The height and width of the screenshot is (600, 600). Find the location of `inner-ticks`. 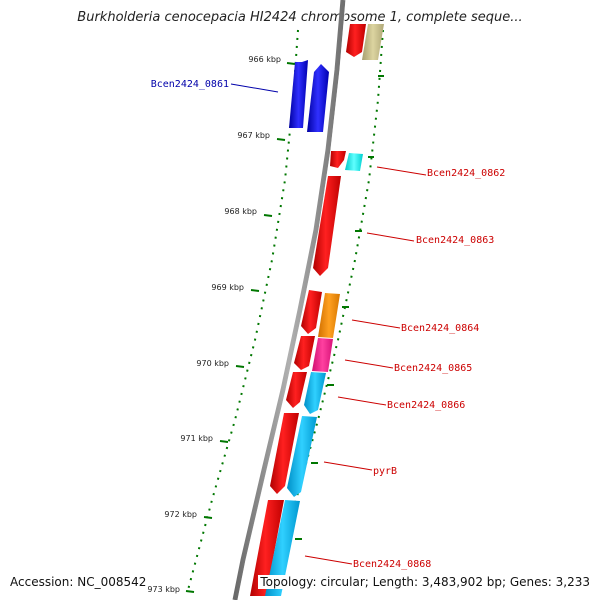

inner-ticks is located at coordinates (339, 307).